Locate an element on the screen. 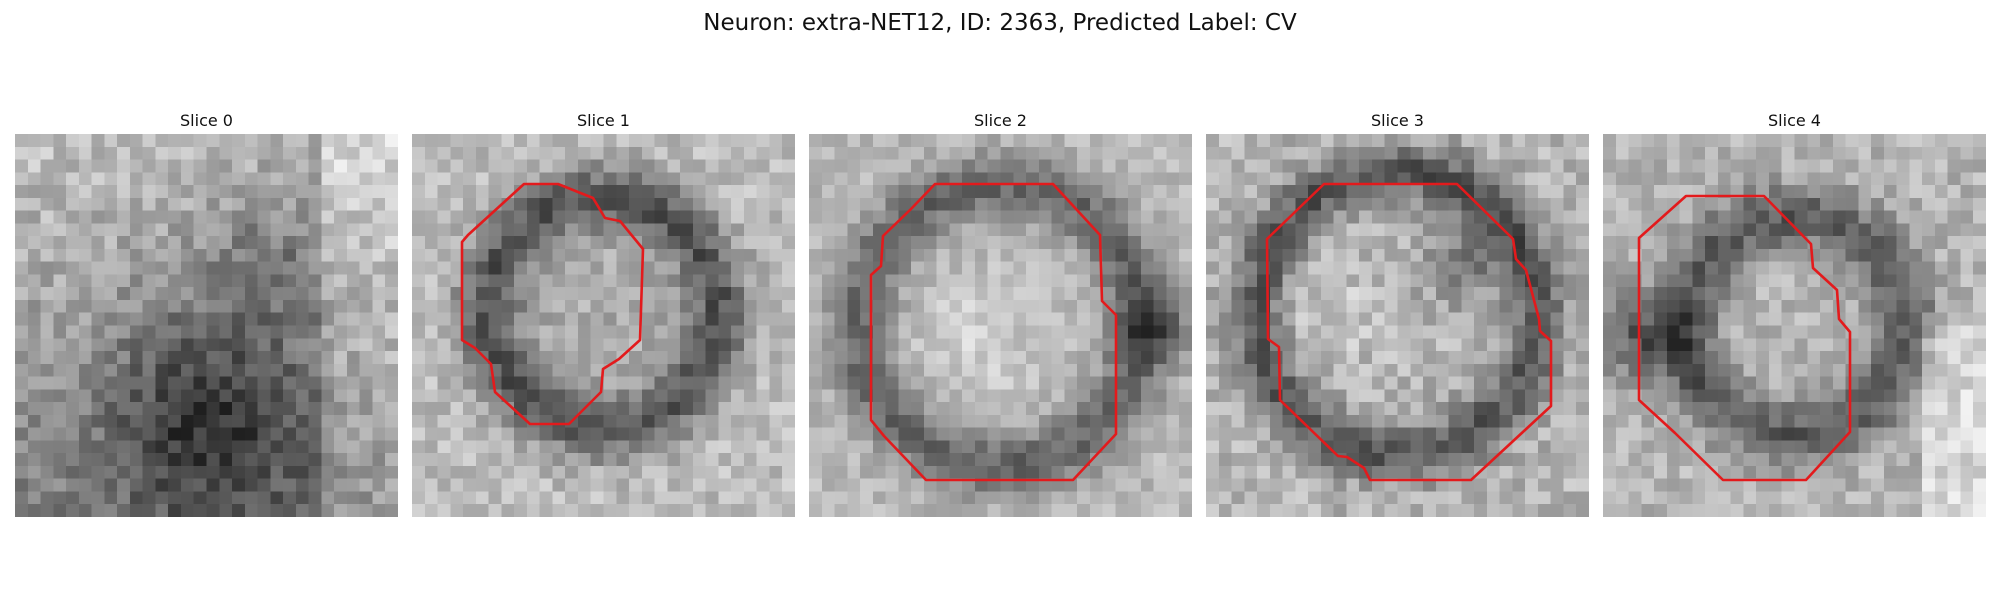 The width and height of the screenshot is (2000, 600). slice-title: Slice 2 is located at coordinates (1000, 121).